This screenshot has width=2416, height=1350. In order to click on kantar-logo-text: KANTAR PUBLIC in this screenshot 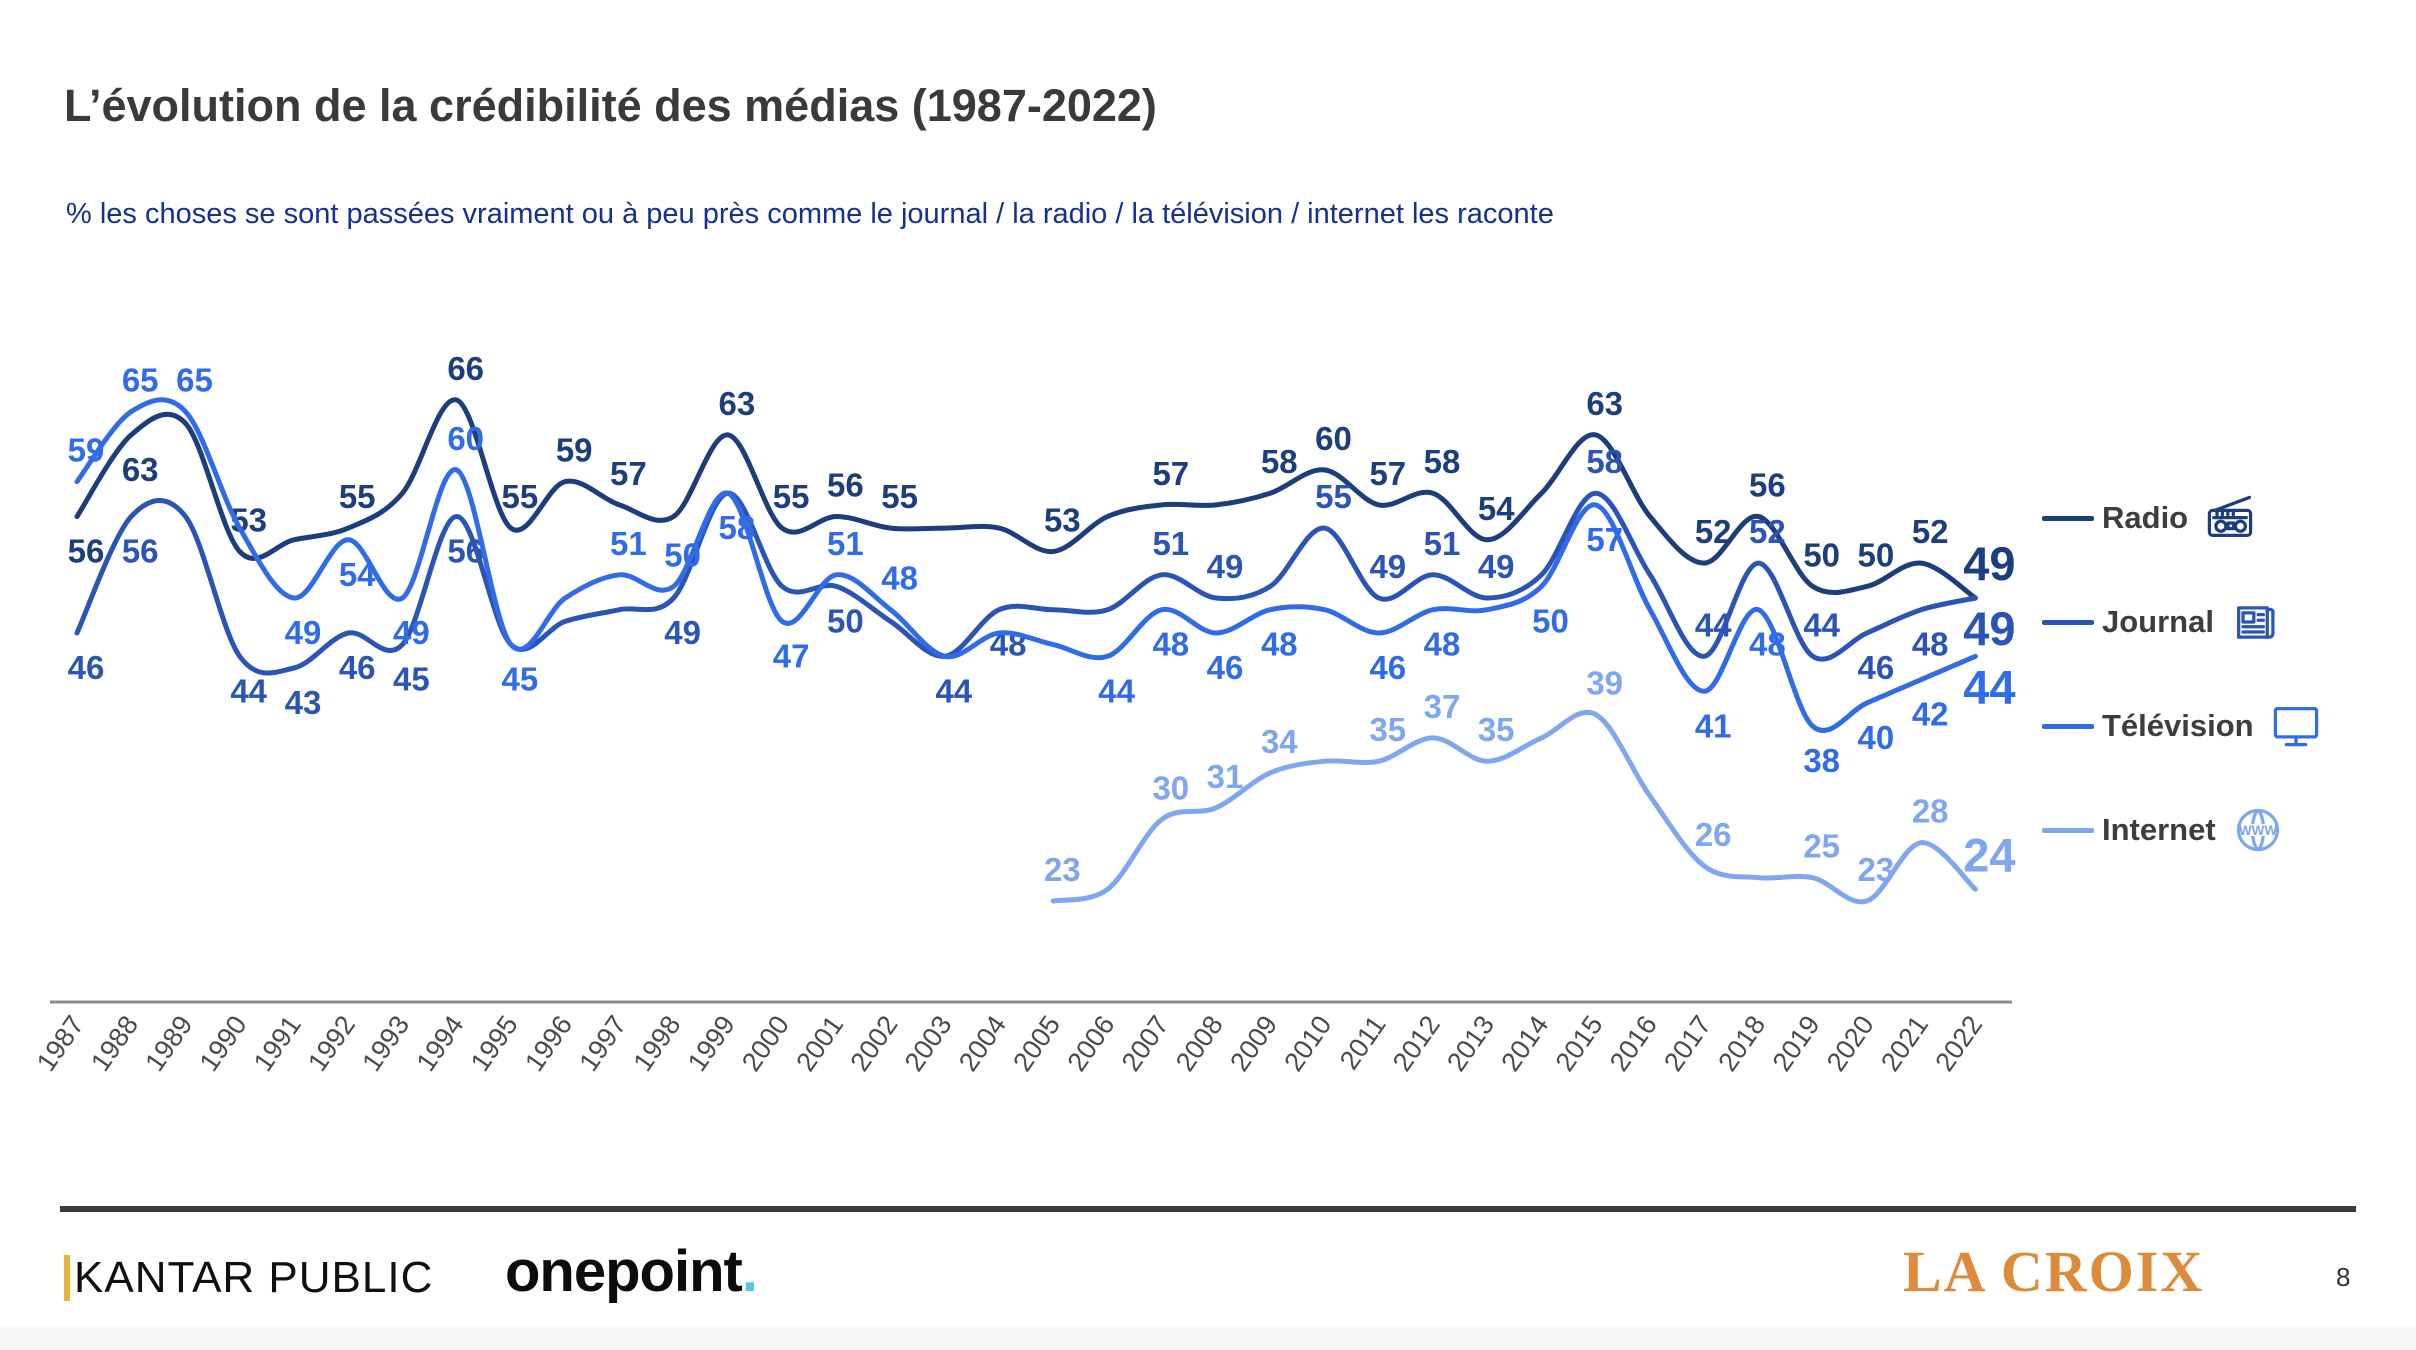, I will do `click(254, 1277)`.